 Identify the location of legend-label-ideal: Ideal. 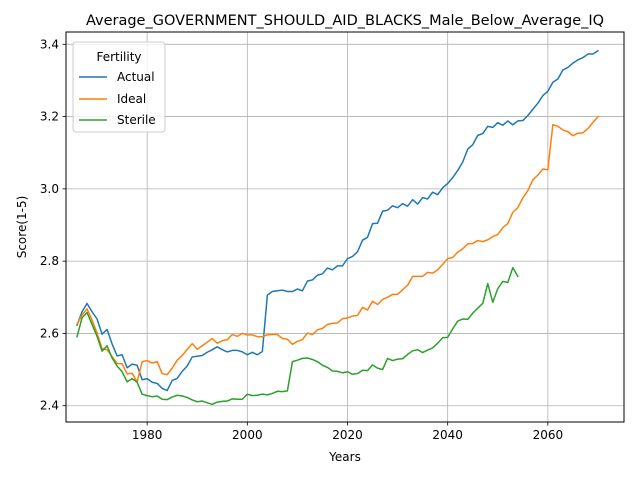
(131, 99).